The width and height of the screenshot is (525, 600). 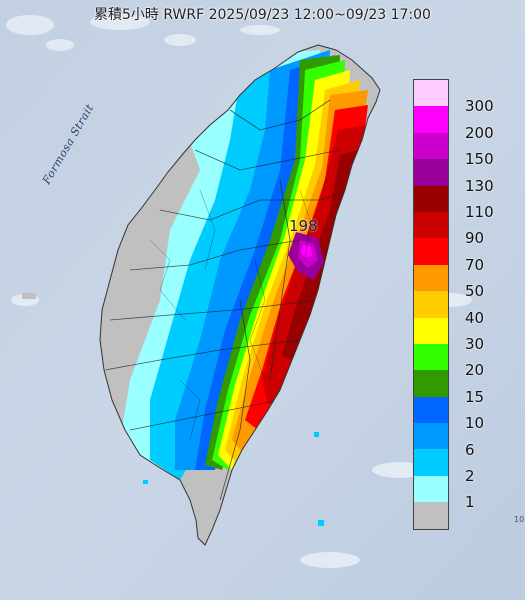 I want to click on map-title: 累積5小時 RWRF 2025/09/23 12:00~09/23 17:00, so click(x=262, y=15).